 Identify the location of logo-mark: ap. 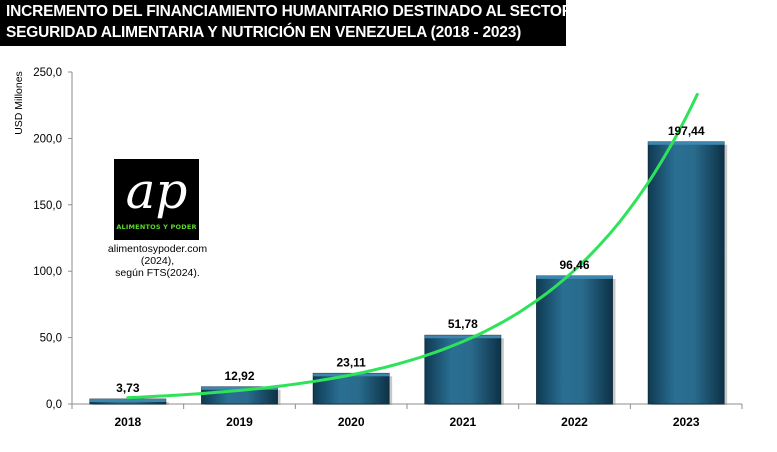
(156, 191).